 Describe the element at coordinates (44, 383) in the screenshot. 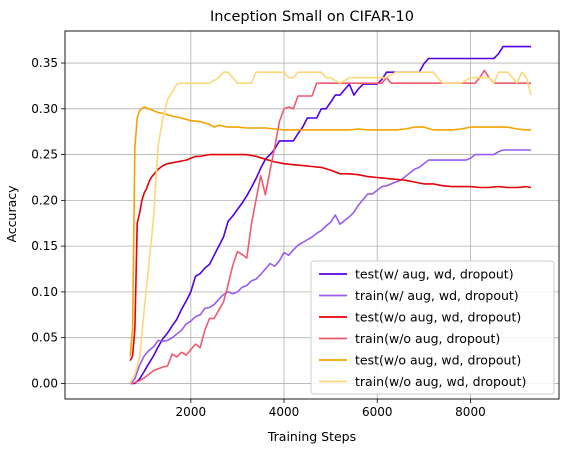

I see `y-tick-label: 0.00` at that location.